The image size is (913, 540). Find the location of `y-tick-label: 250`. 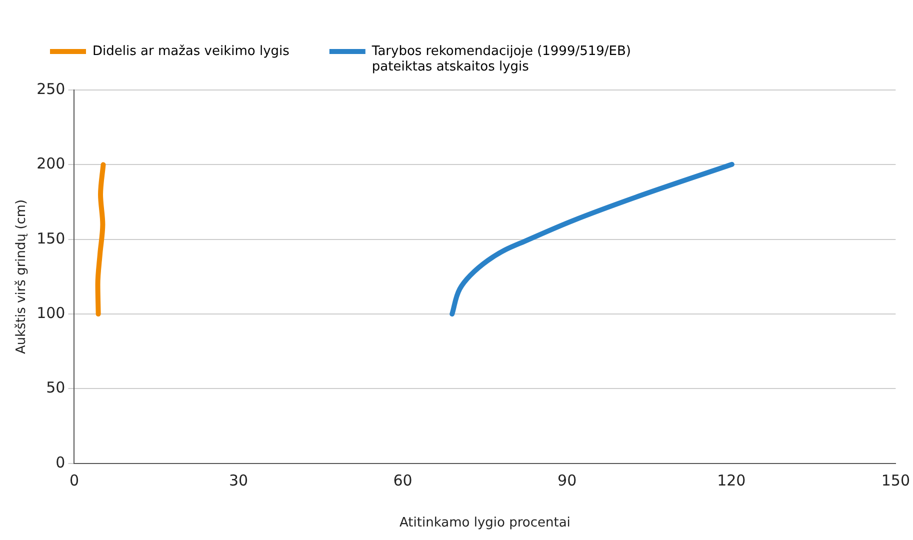

y-tick-label: 250 is located at coordinates (51, 89).